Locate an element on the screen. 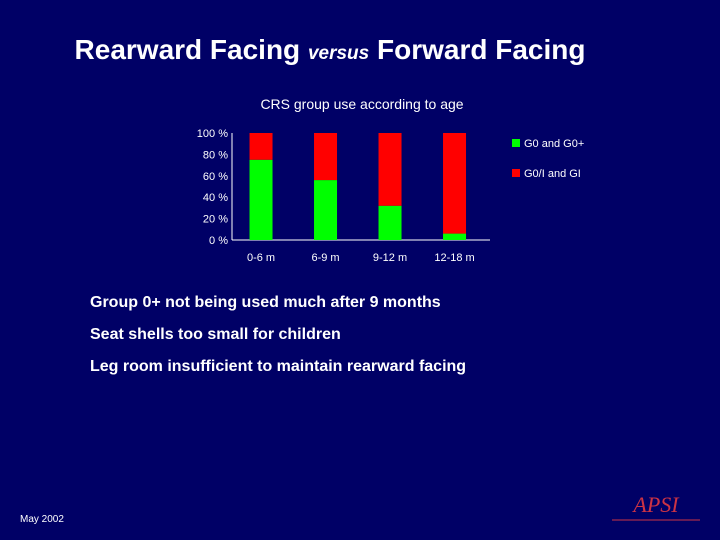 This screenshot has width=720, height=540. legend-label-1: G0 and G0+ is located at coordinates (554, 144).